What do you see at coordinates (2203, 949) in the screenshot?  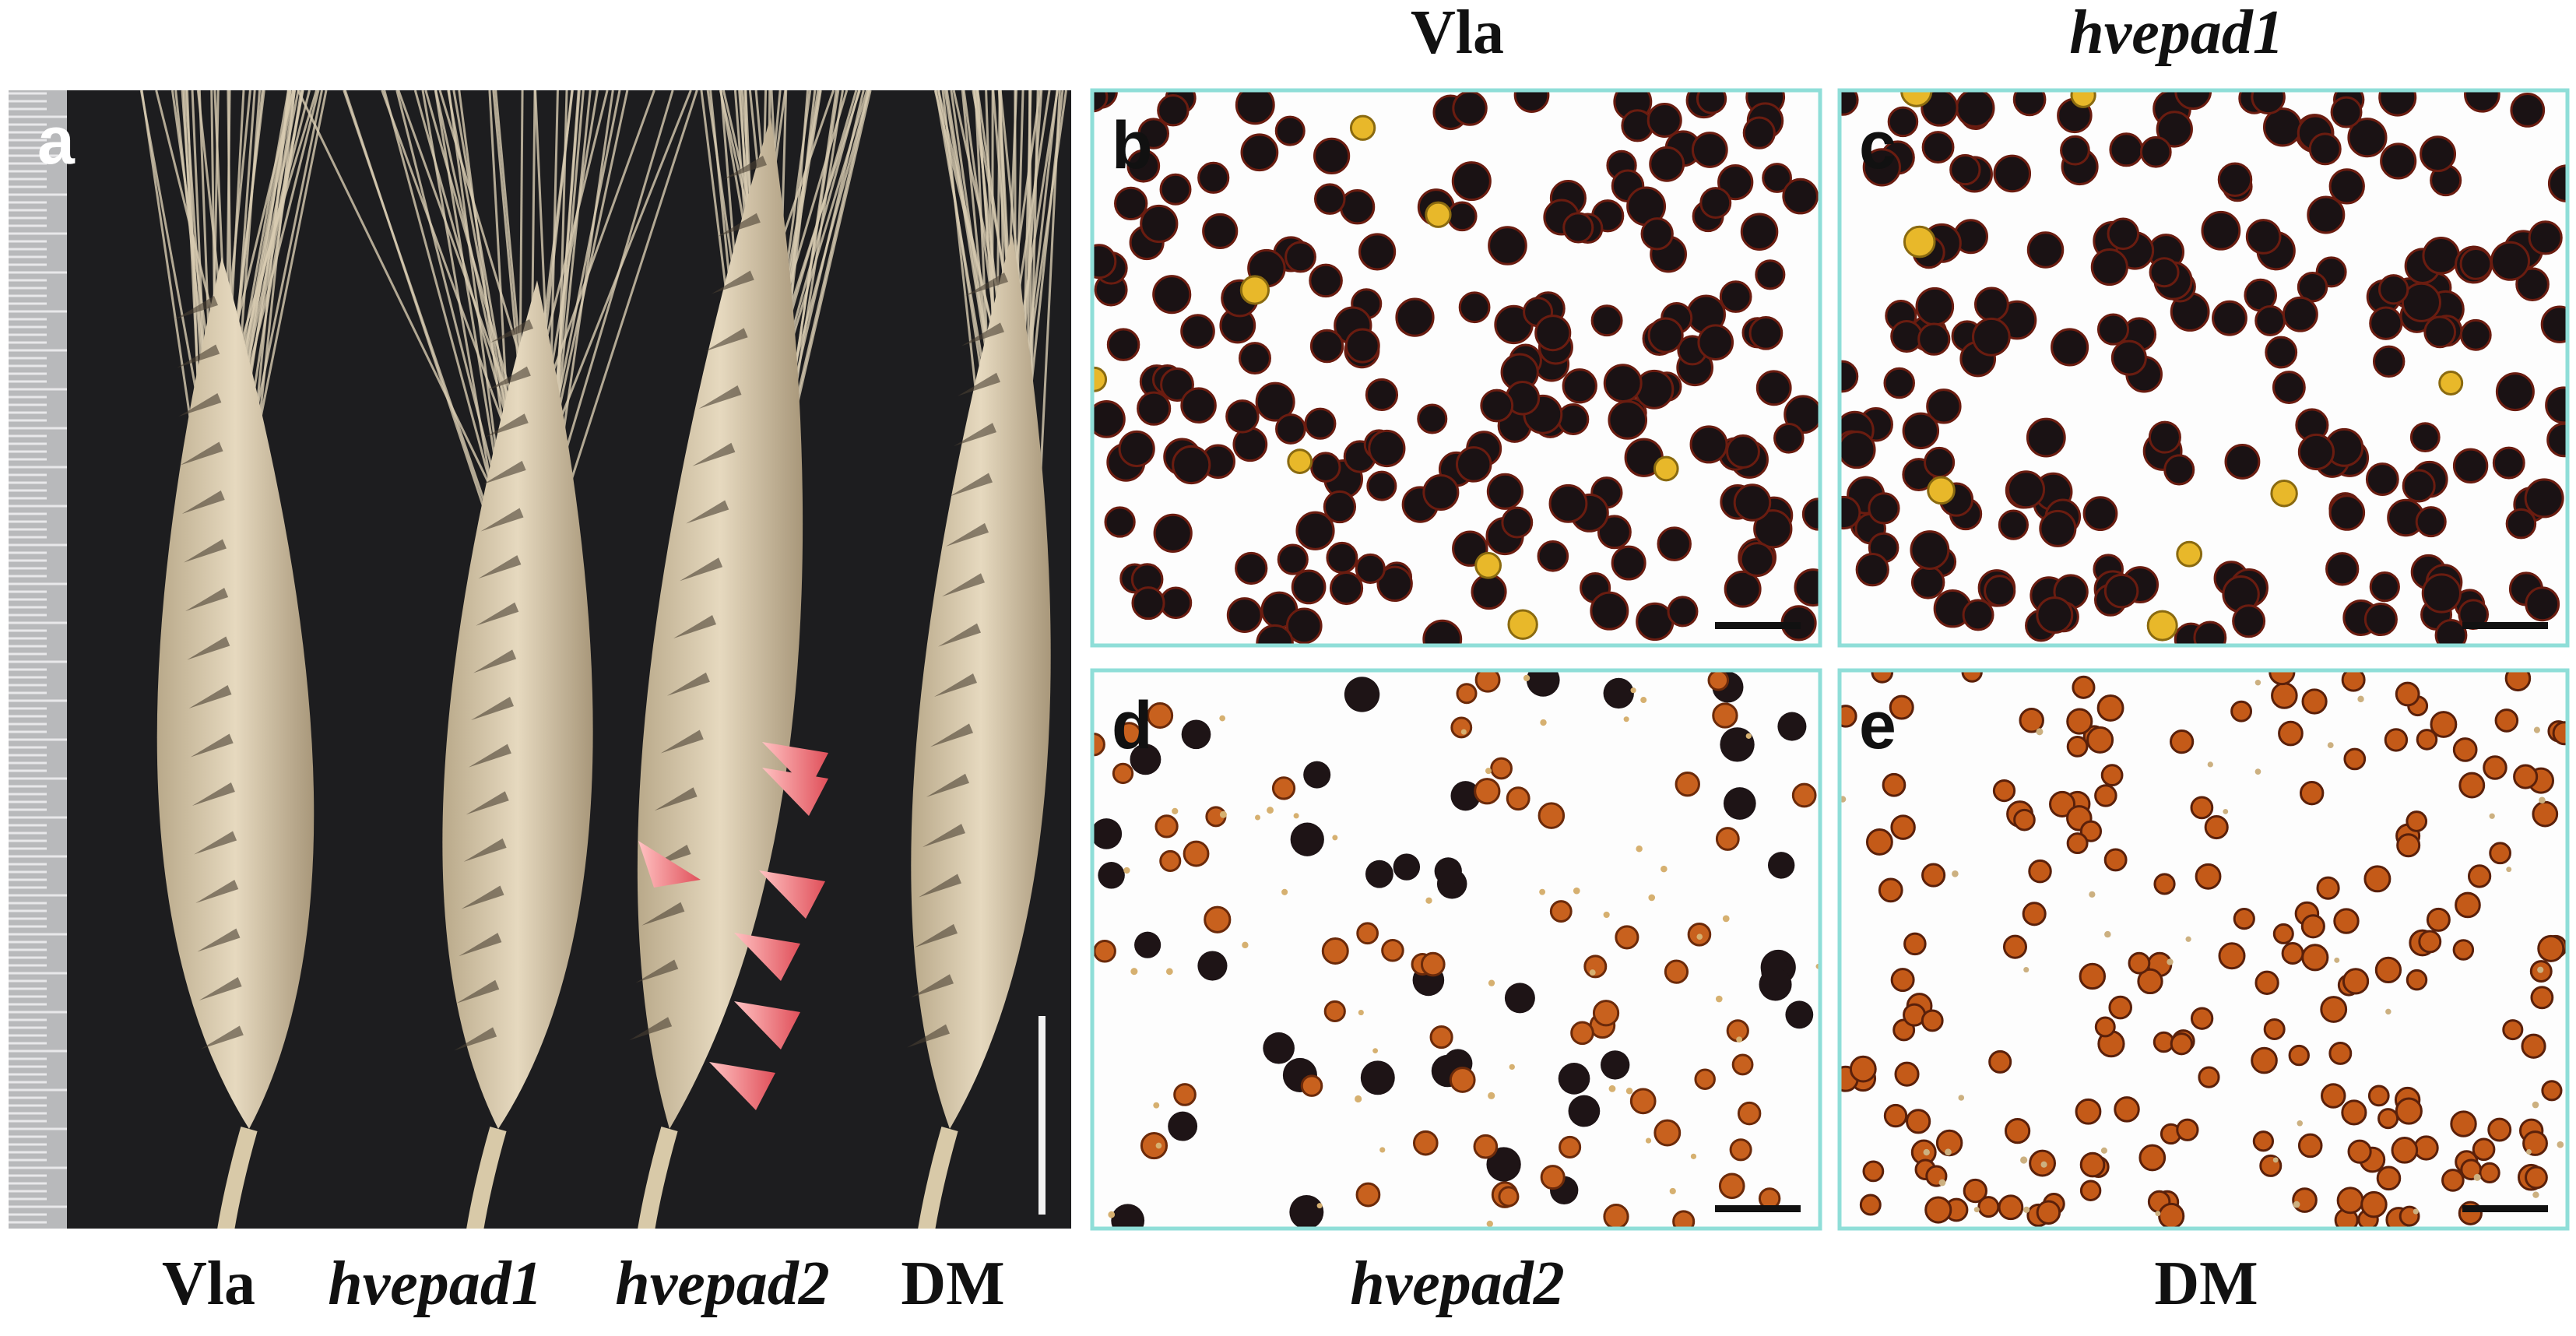 I see `panel-border` at bounding box center [2203, 949].